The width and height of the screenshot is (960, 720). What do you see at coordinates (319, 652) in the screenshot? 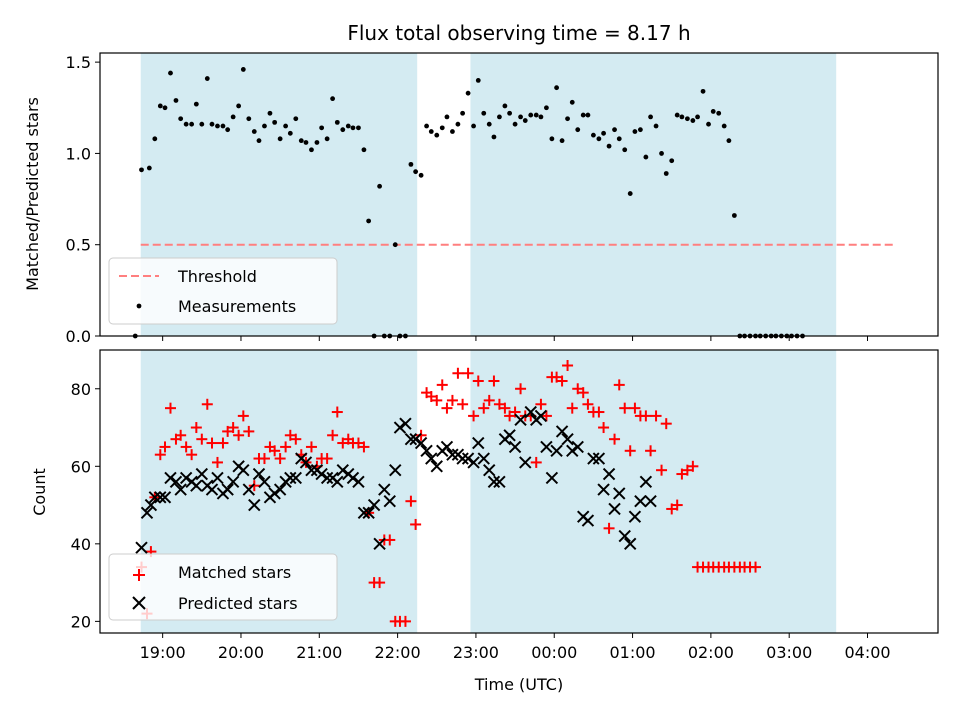
I see `x-tick-label: 21:00` at bounding box center [319, 652].